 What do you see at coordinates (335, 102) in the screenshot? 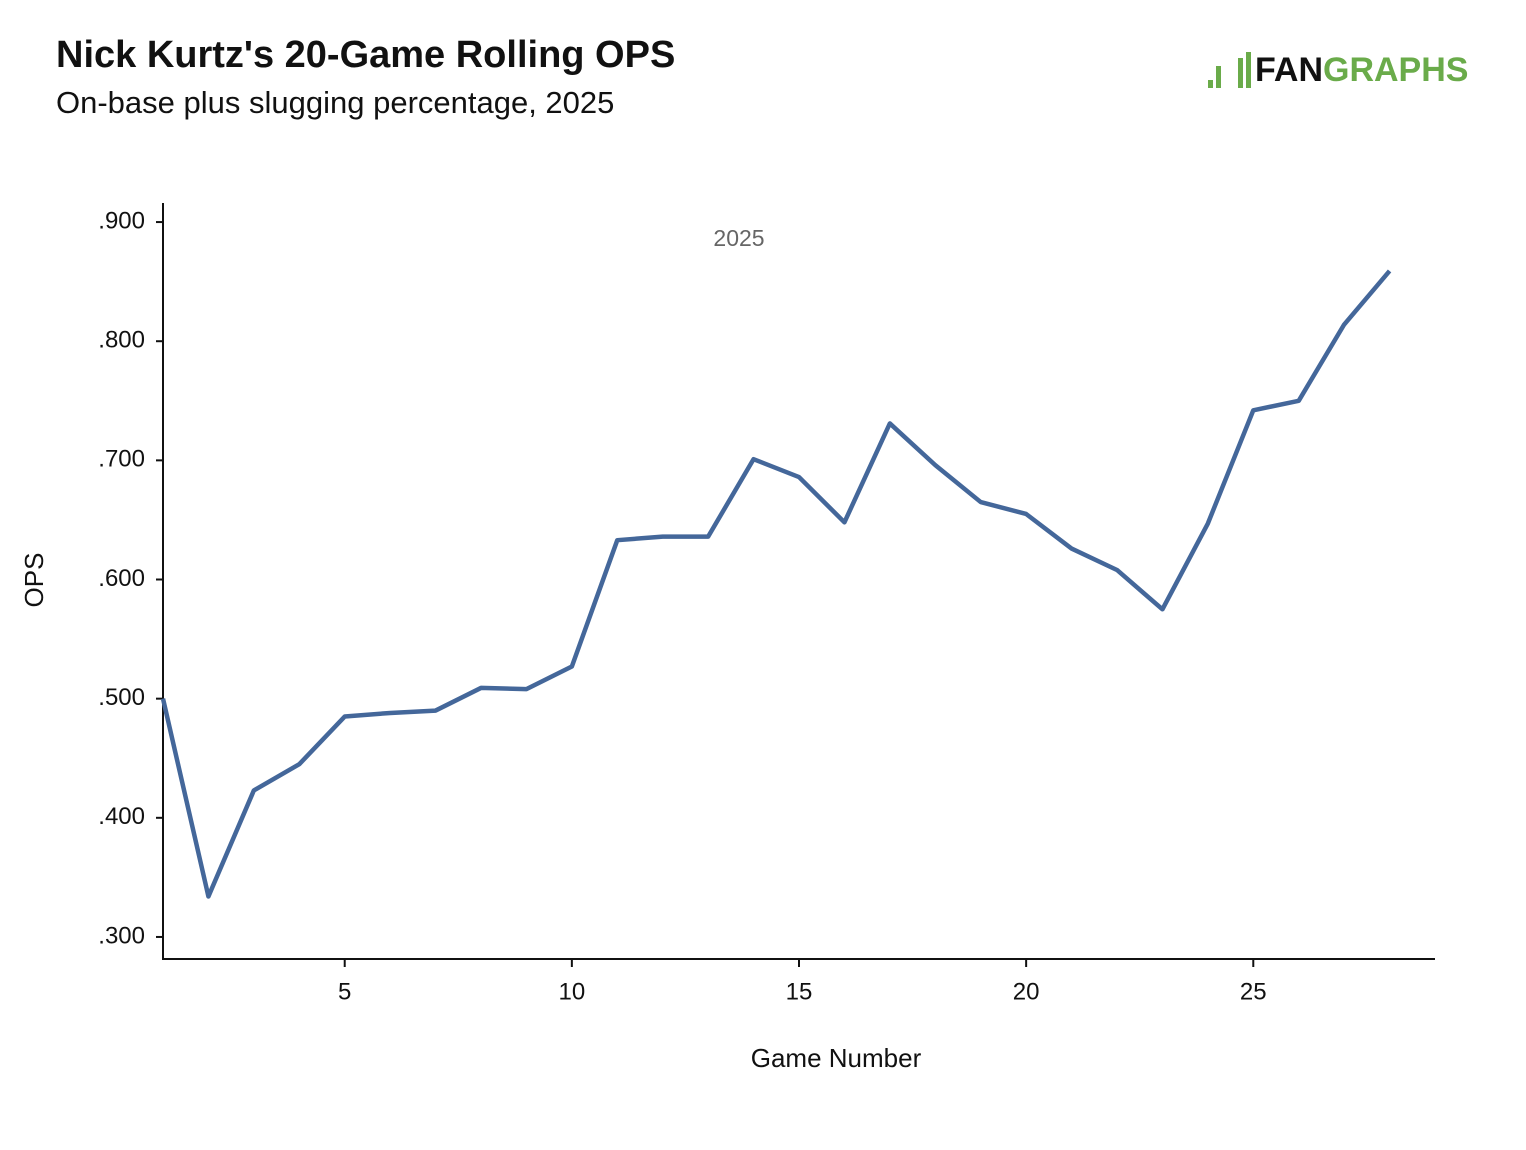
I see `chart-subtitle: On-base plus slugging percentage, 2025` at bounding box center [335, 102].